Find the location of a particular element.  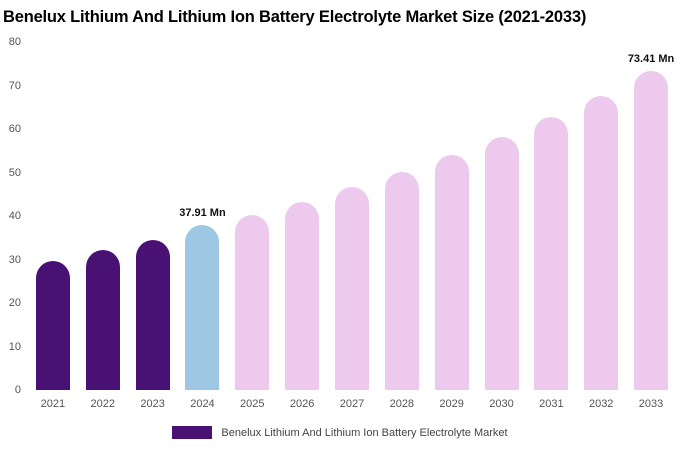

bar-slot-2026 is located at coordinates (302, 216).